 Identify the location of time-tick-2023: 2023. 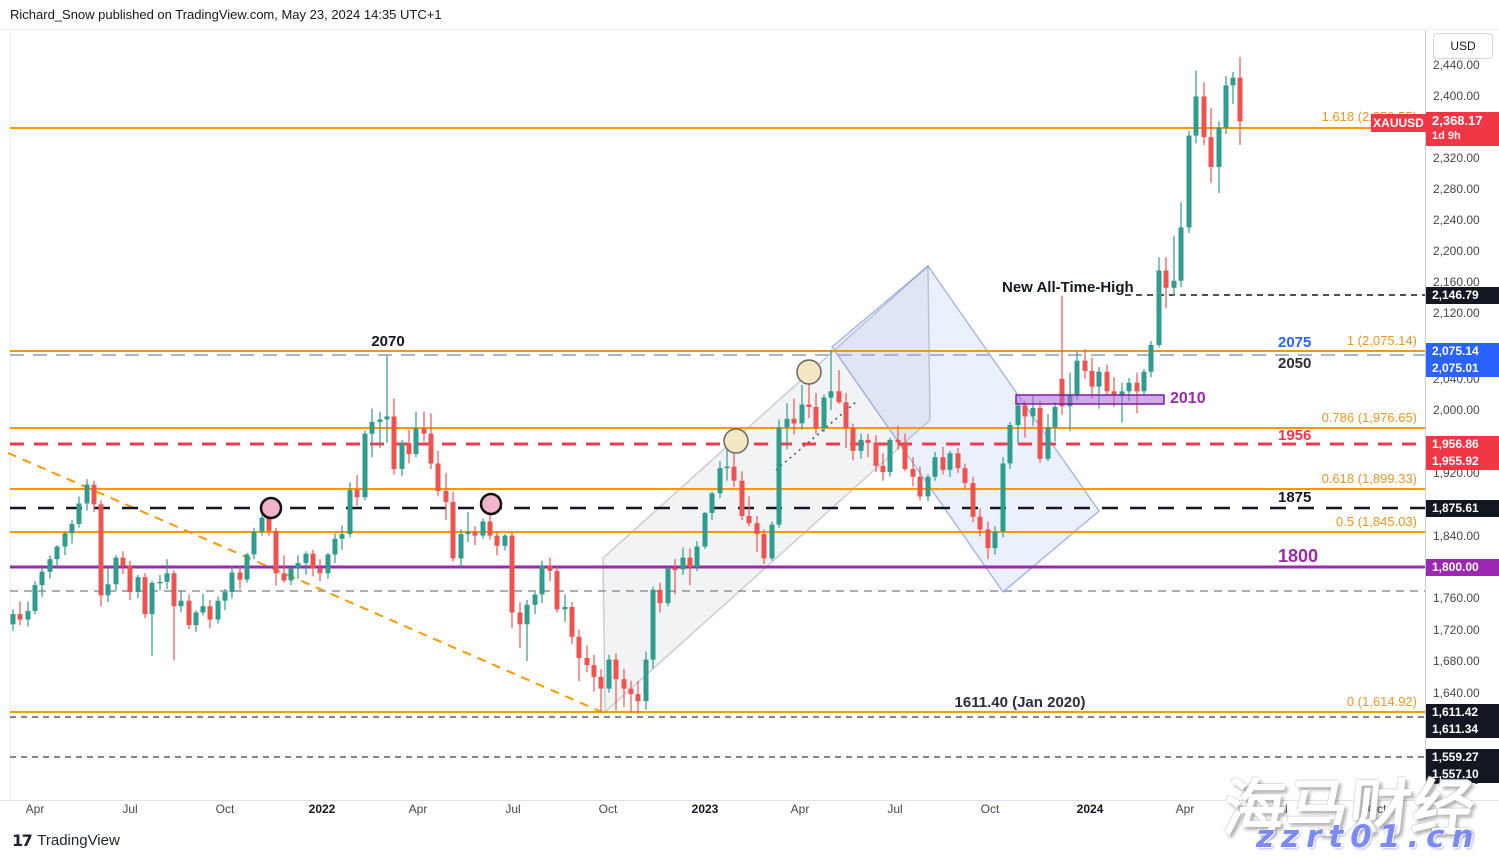
(705, 809).